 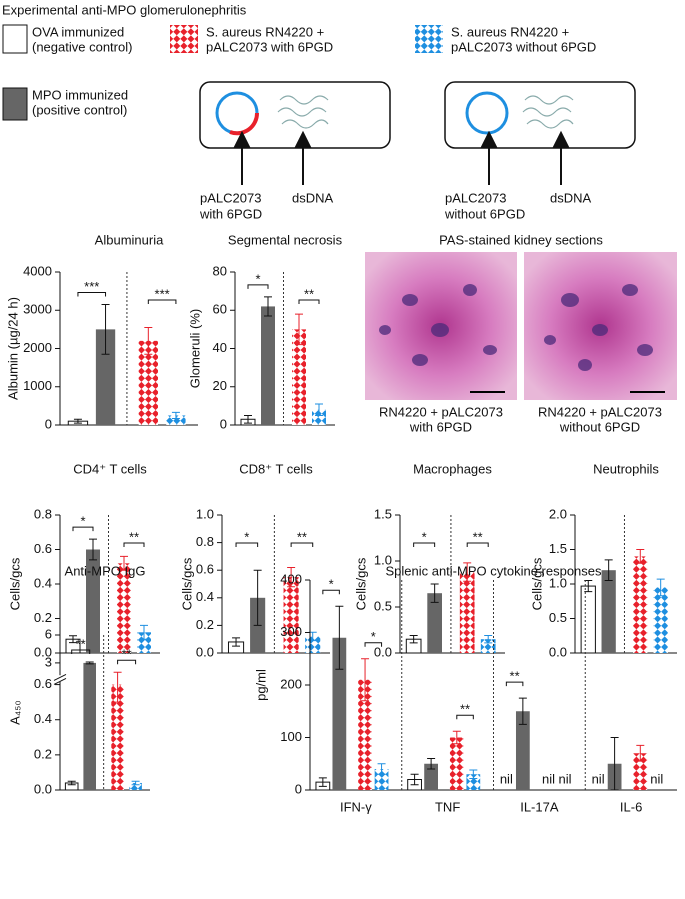 What do you see at coordinates (291, 683) in the screenshot?
I see `y-tick-label: 200` at bounding box center [291, 683].